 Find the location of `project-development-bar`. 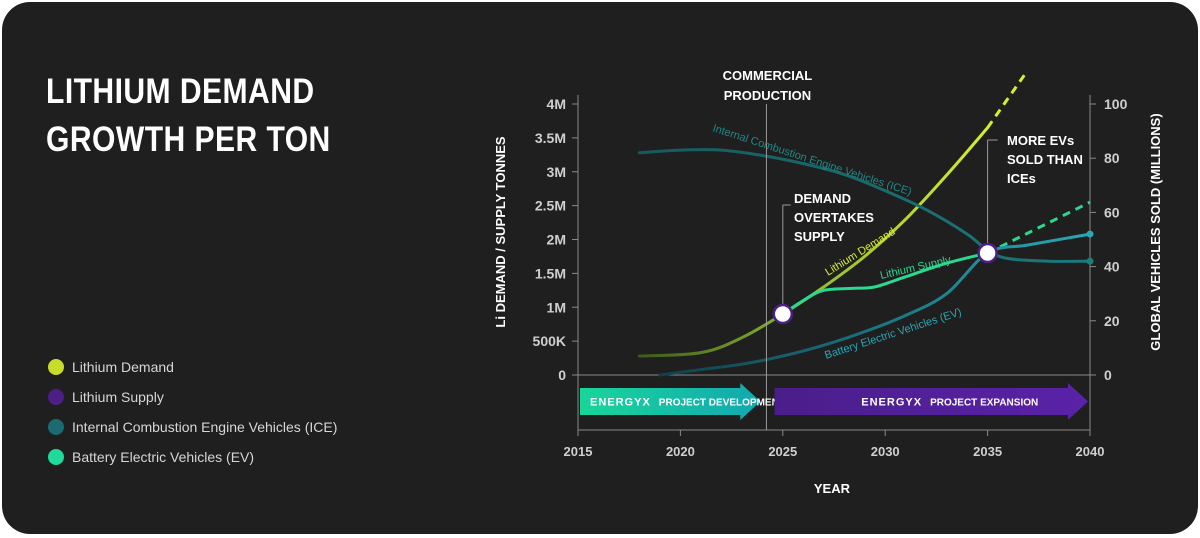

project-development-bar is located at coordinates (670, 401).